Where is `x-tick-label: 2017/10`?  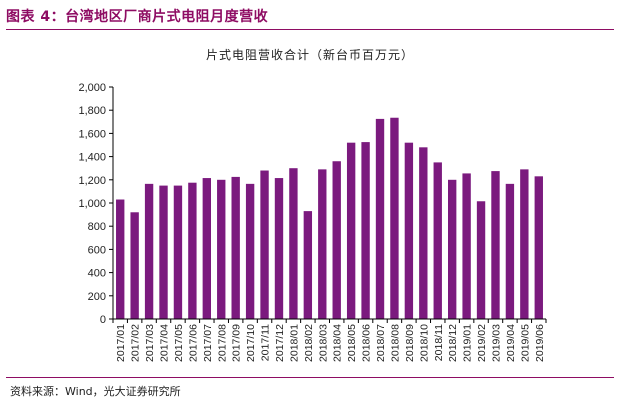 x-tick-label: 2017/10 is located at coordinates (251, 343).